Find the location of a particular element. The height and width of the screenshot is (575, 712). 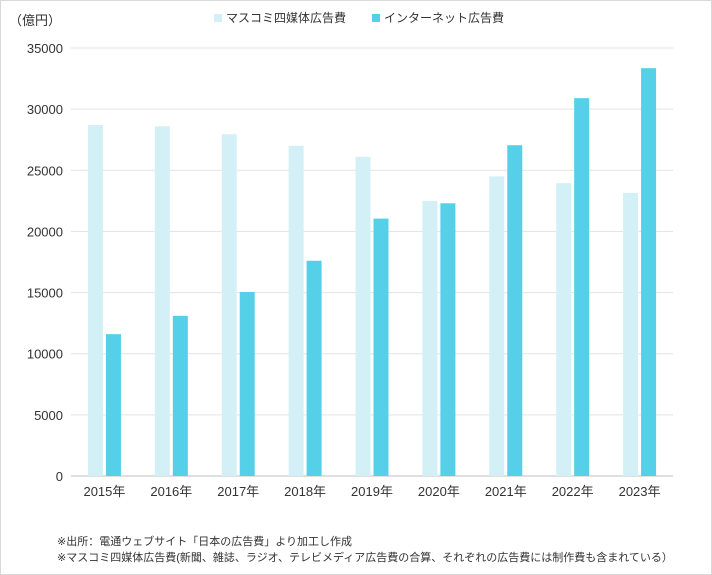

x-tick-label: 2019年 is located at coordinates (372, 491).